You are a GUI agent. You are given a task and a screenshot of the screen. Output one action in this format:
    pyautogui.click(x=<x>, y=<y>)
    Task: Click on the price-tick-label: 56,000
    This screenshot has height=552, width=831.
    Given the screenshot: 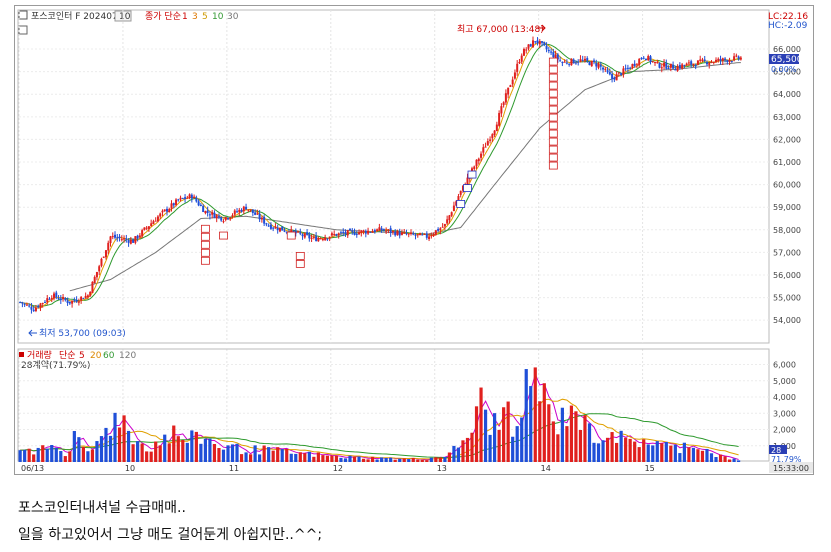 What is the action you would take?
    pyautogui.click(x=787, y=275)
    